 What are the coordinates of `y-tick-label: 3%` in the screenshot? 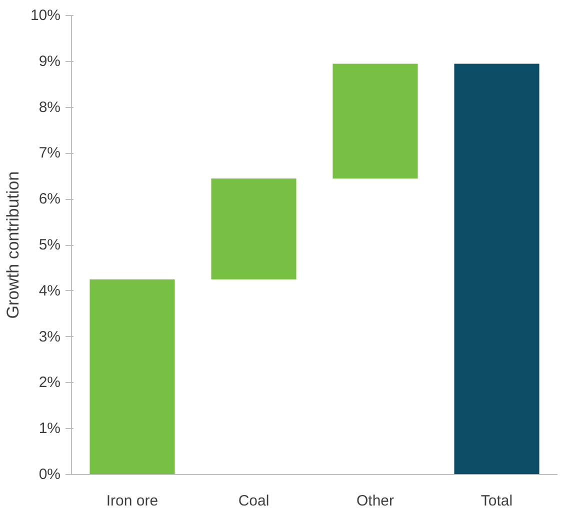 It's located at (49, 337).